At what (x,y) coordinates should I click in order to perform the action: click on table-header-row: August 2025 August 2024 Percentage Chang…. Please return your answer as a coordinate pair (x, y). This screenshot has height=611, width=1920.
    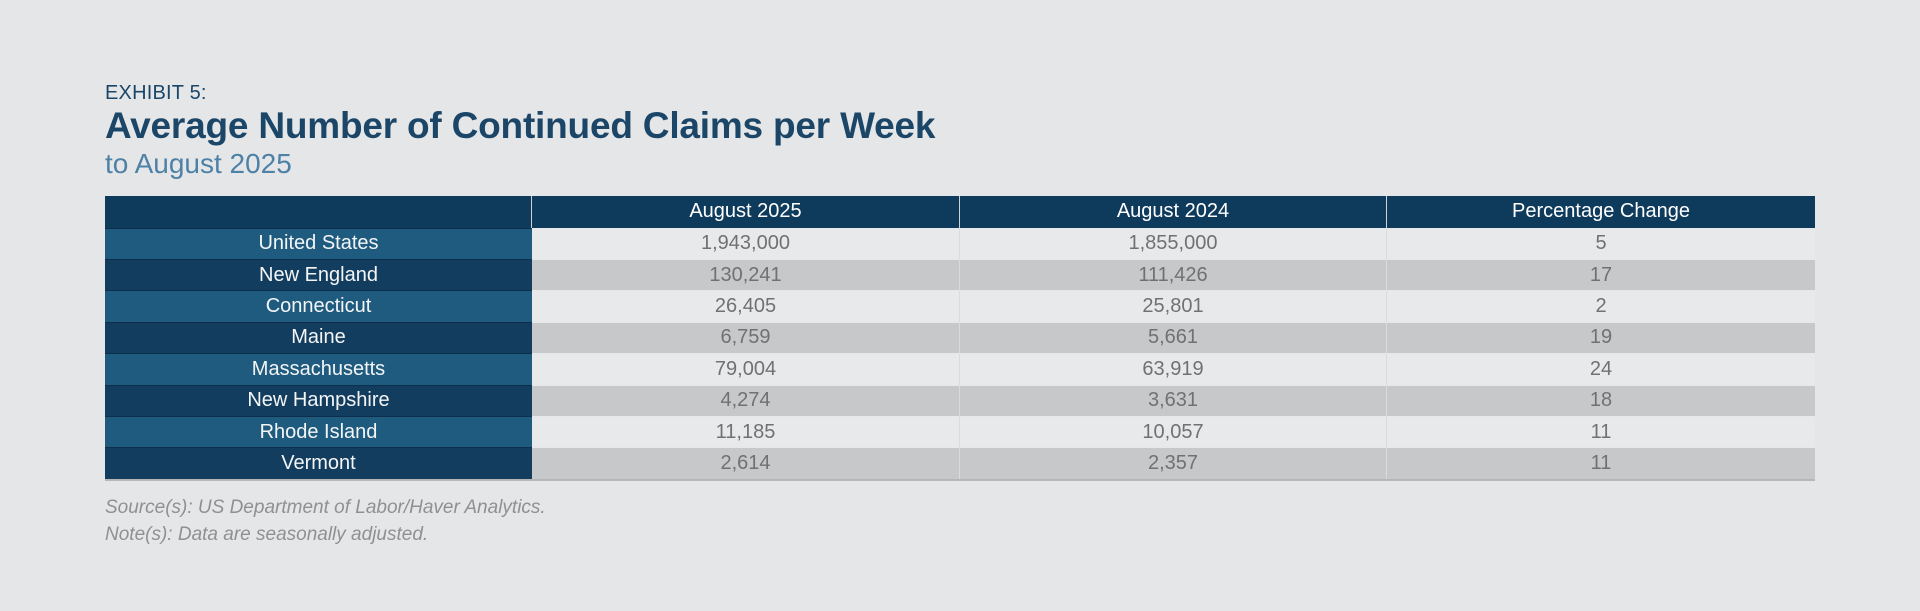
    Looking at the image, I should click on (960, 212).